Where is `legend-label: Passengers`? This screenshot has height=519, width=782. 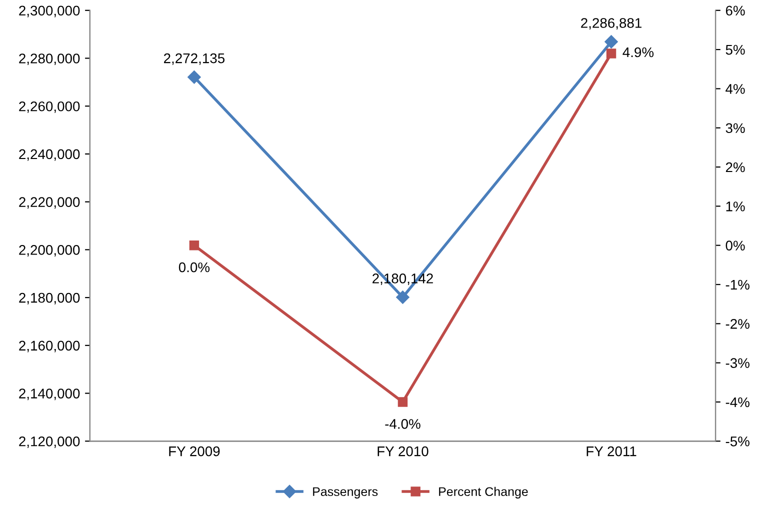
legend-label: Passengers is located at coordinates (345, 493).